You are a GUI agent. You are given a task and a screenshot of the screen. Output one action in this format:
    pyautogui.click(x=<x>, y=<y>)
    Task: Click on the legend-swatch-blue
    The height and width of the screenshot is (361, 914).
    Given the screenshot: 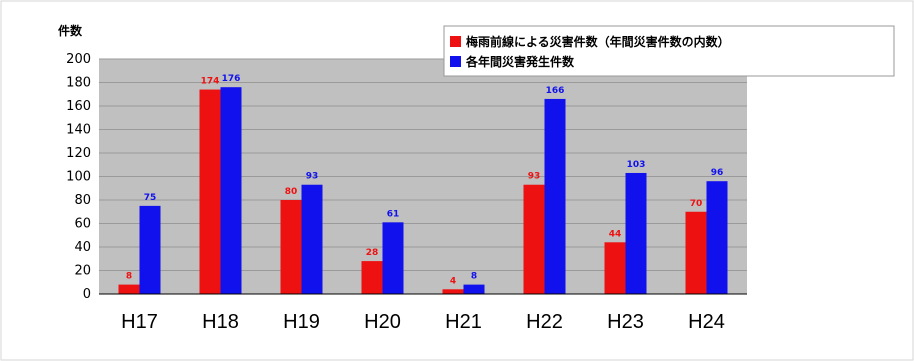 What is the action you would take?
    pyautogui.click(x=455, y=61)
    